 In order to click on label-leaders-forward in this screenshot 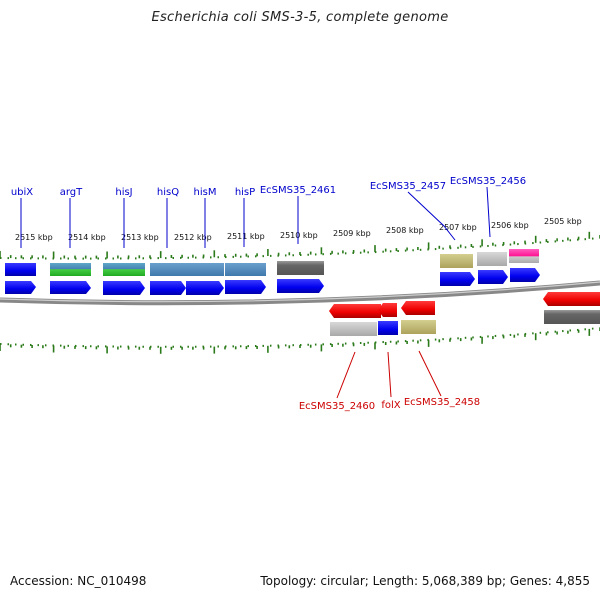, I will do `click(255, 217)`.